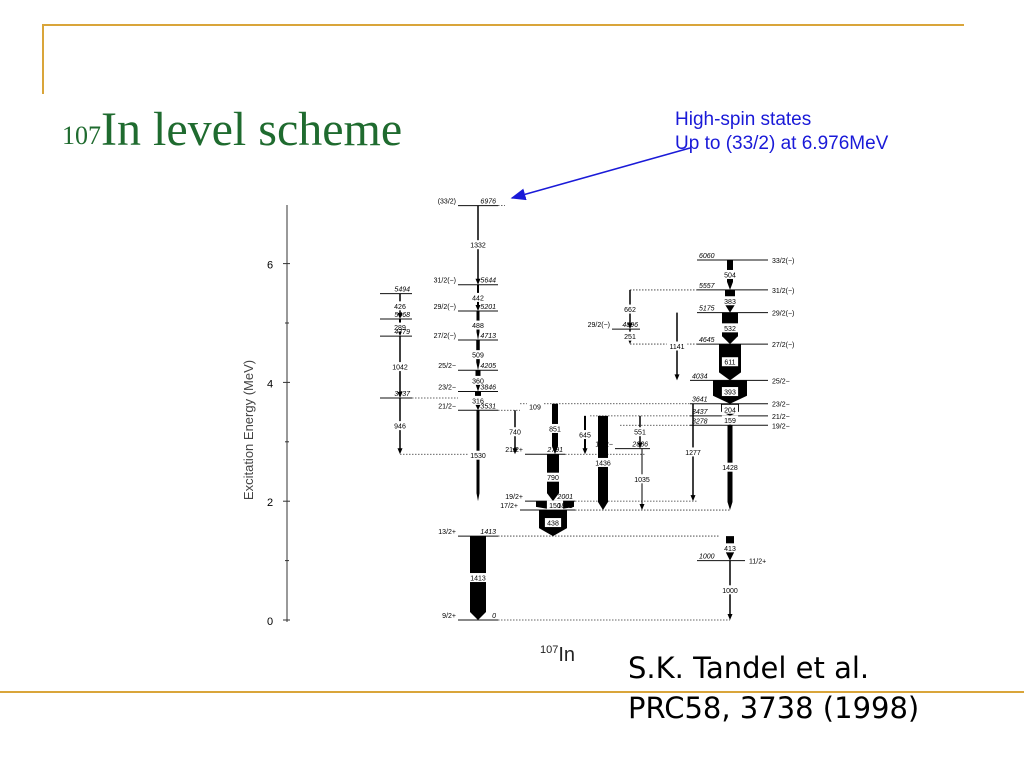 The width and height of the screenshot is (1024, 768). Describe the element at coordinates (514, 497) in the screenshot. I see `level-spin-label: 19/2+` at that location.